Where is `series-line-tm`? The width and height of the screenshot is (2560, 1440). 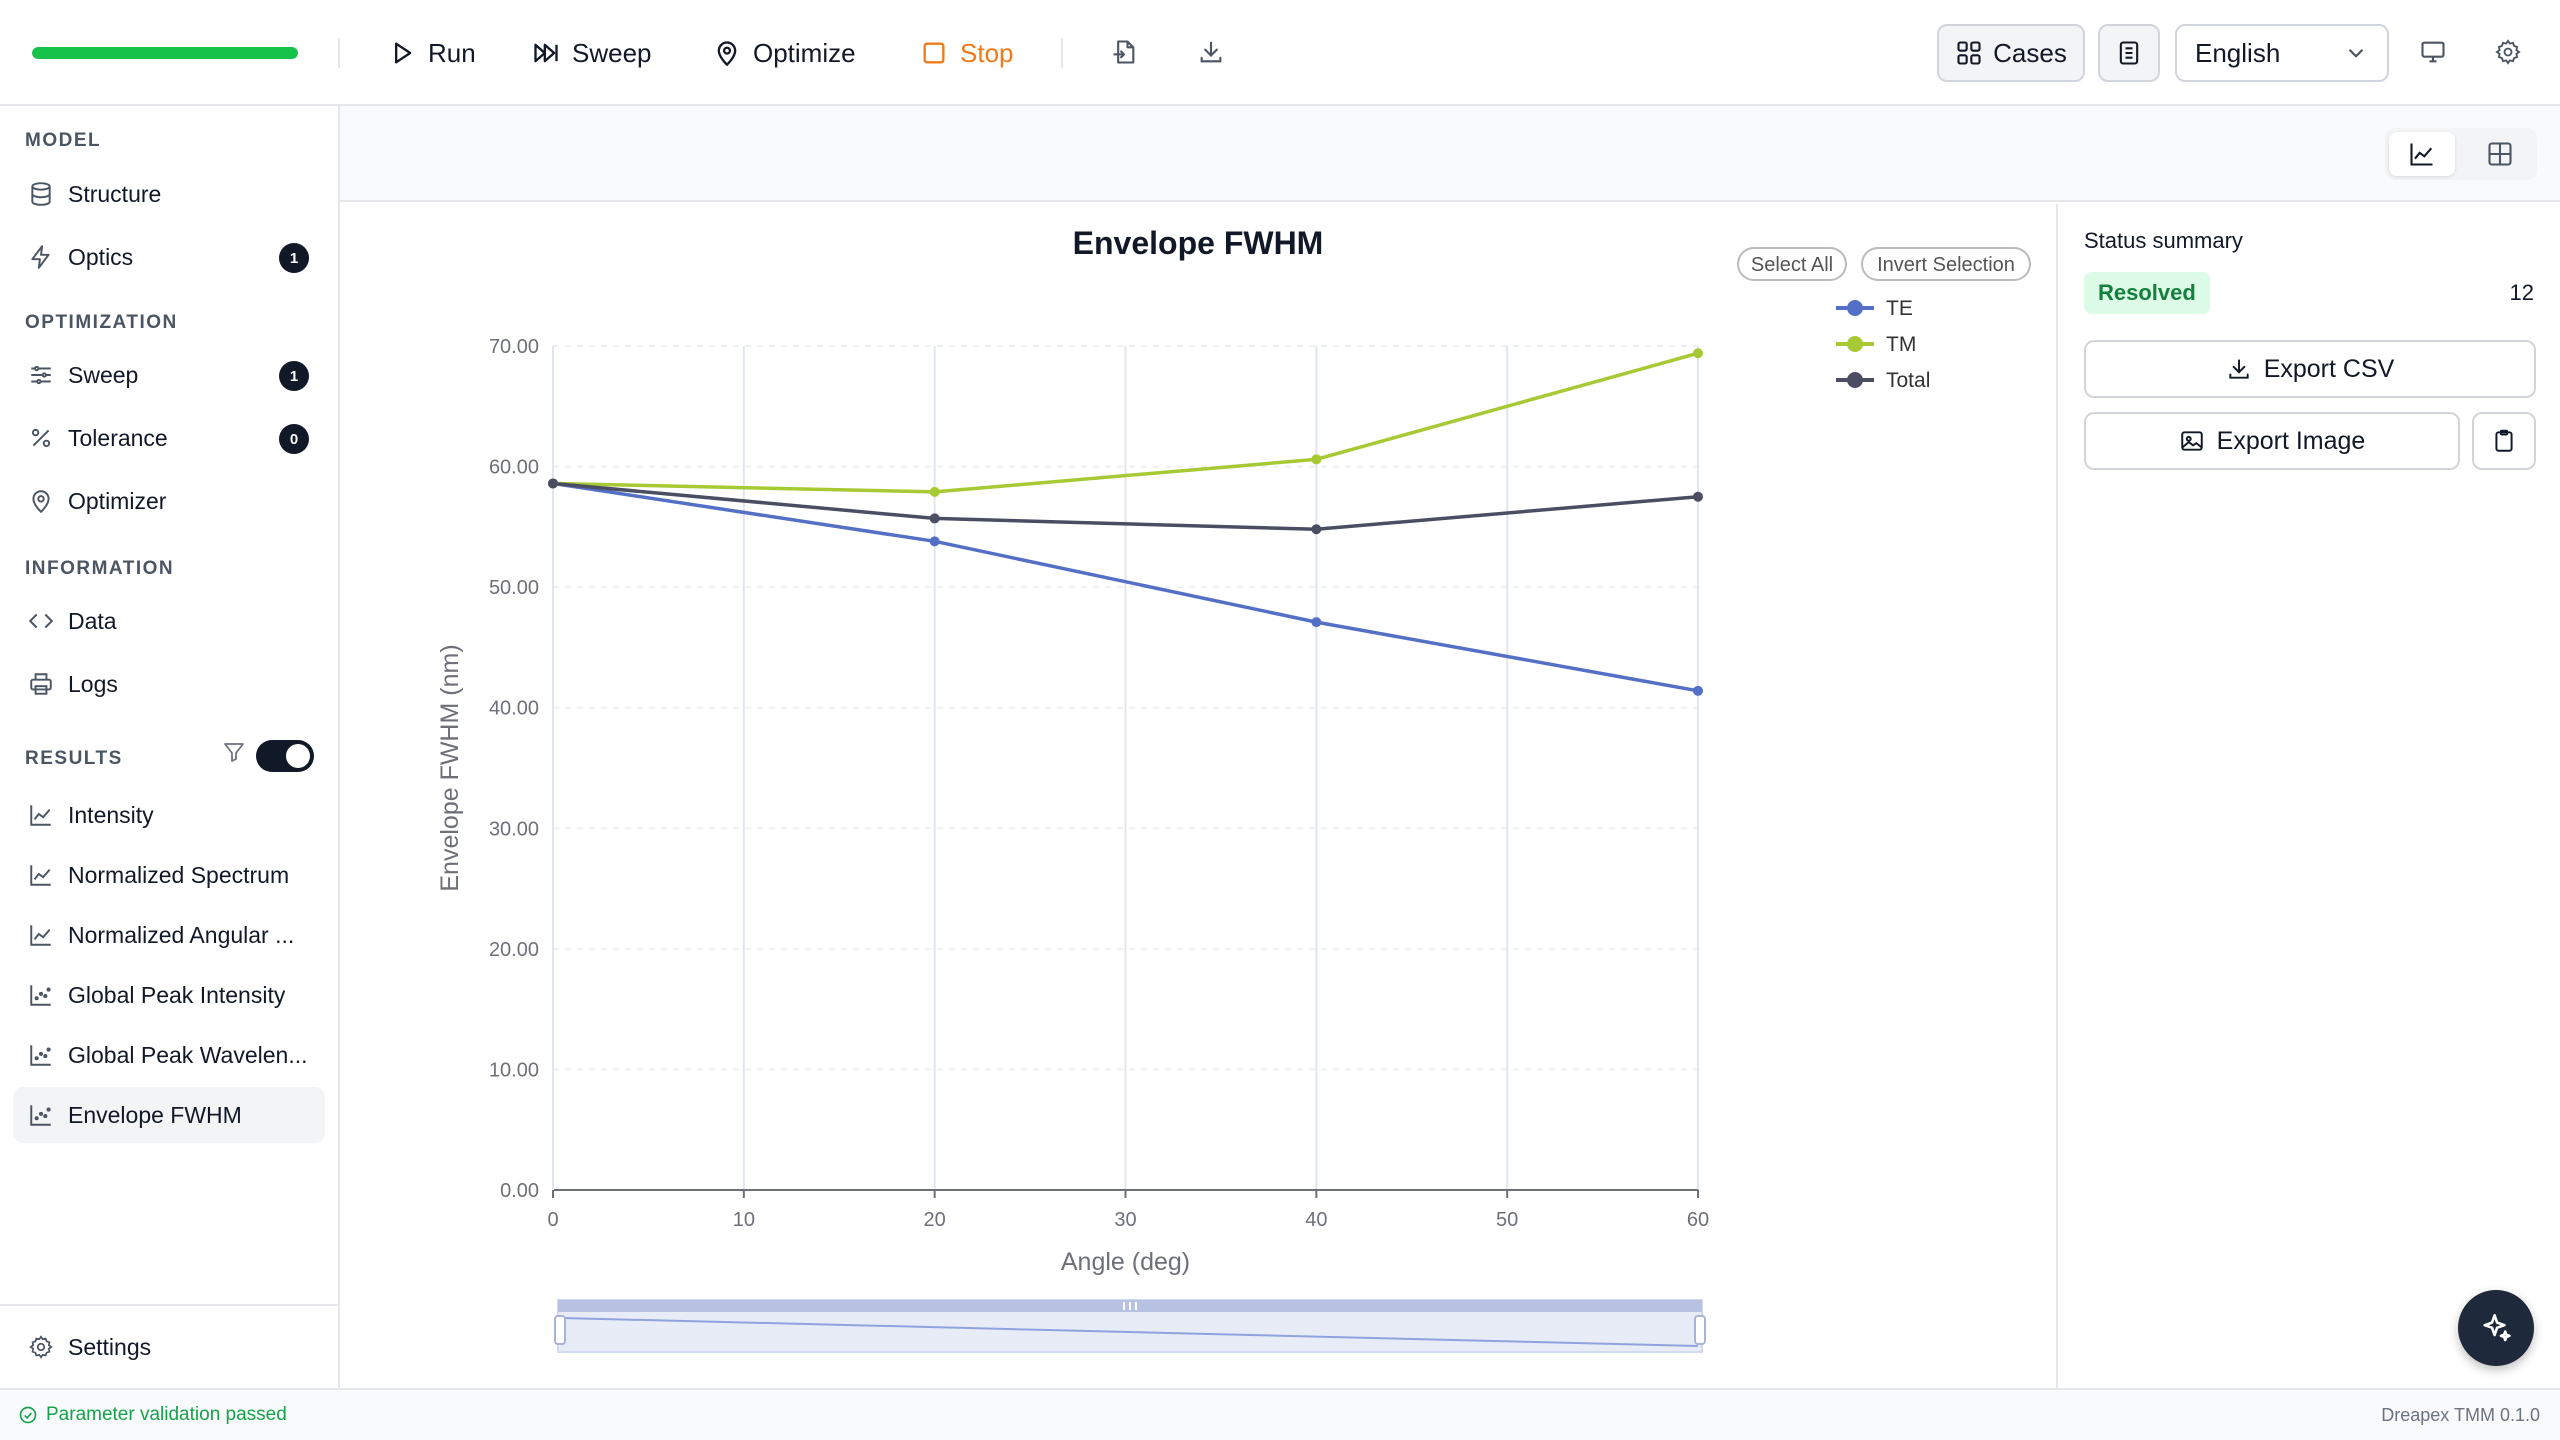 series-line-tm is located at coordinates (1125, 422).